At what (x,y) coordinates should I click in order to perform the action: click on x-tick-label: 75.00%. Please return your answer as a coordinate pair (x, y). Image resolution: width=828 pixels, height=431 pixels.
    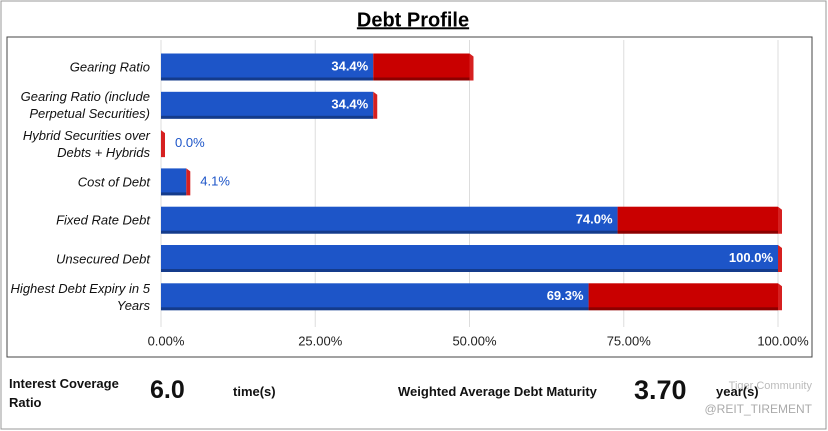
    Looking at the image, I should click on (629, 340).